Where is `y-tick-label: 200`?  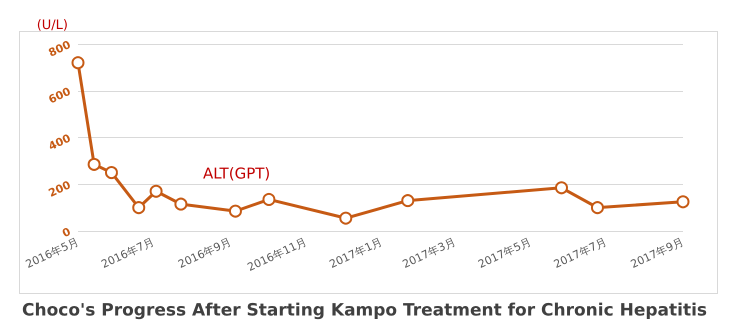 y-tick-label: 200 is located at coordinates (60, 189).